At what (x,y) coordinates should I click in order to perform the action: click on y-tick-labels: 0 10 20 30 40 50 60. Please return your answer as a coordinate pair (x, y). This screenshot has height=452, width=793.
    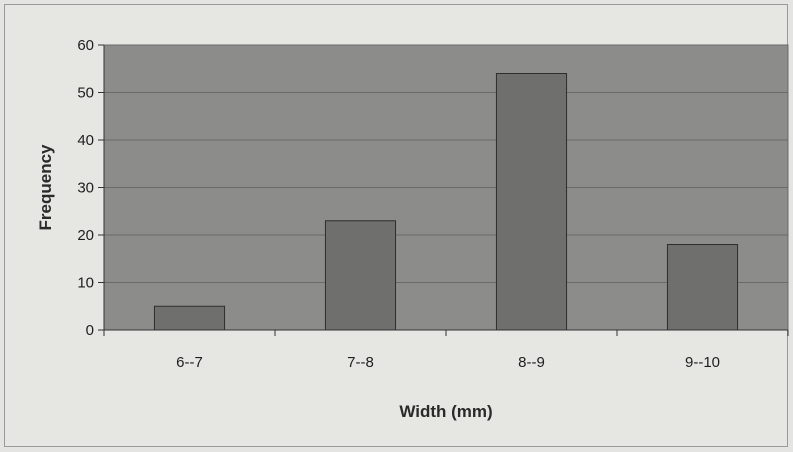
    Looking at the image, I should click on (85, 188).